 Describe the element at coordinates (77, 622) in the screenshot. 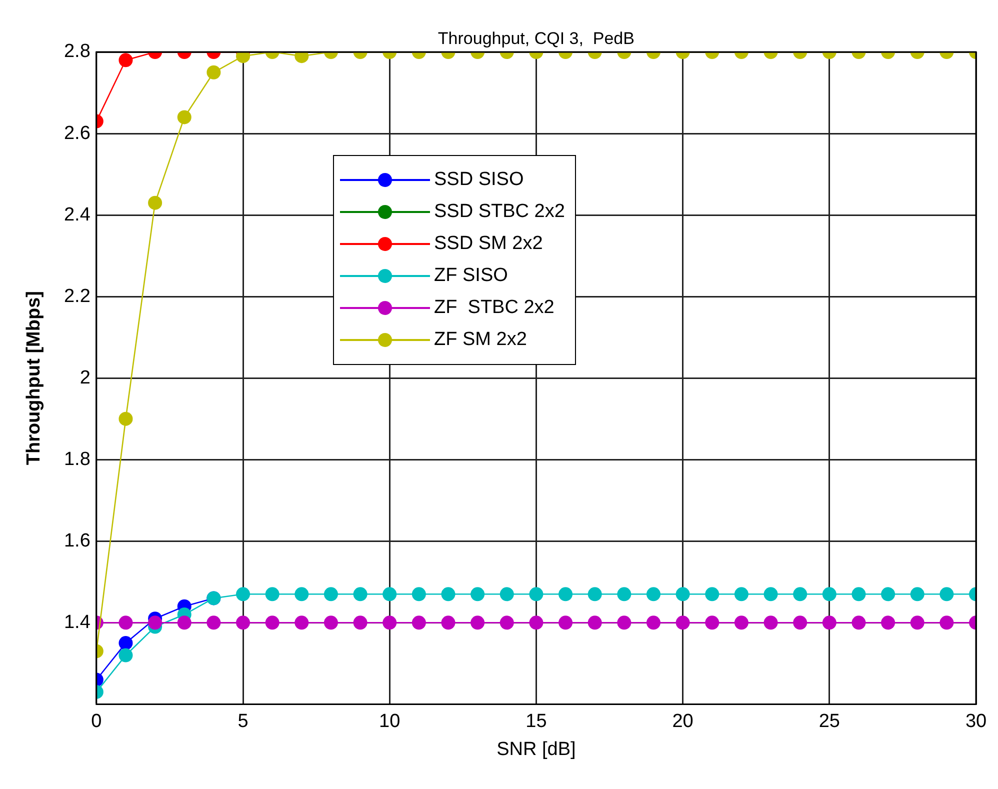

I see `y-tick-label: 1.4` at that location.